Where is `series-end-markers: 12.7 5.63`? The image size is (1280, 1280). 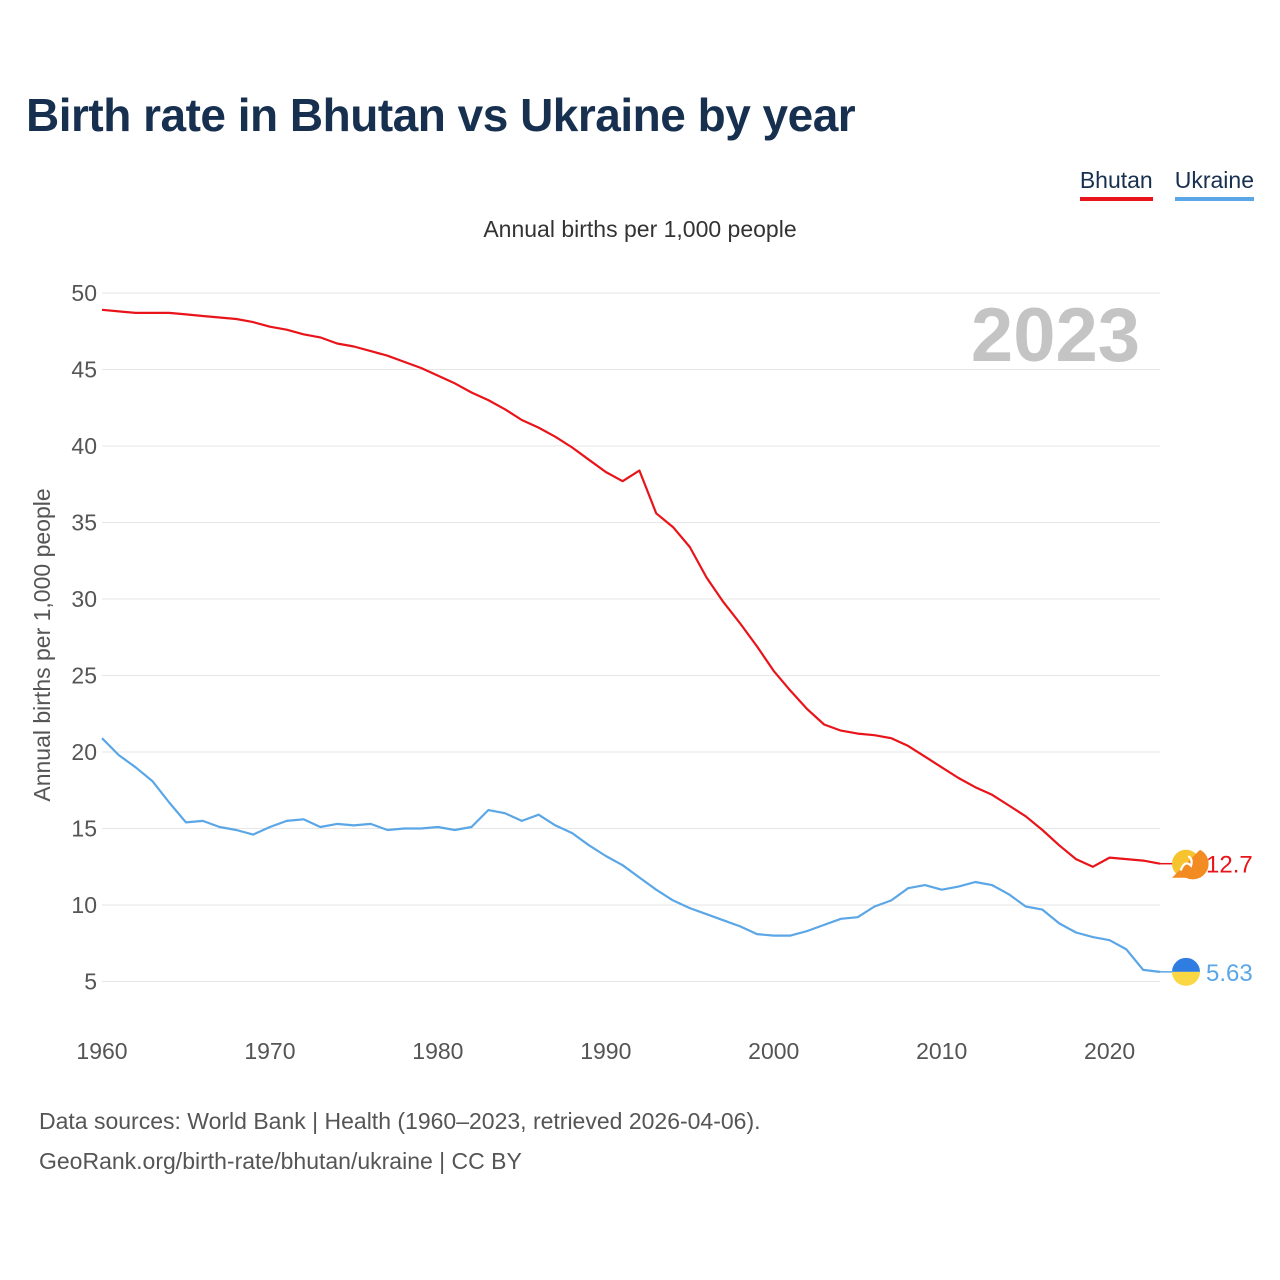
series-end-markers: 12.7 5.63 is located at coordinates (1206, 918).